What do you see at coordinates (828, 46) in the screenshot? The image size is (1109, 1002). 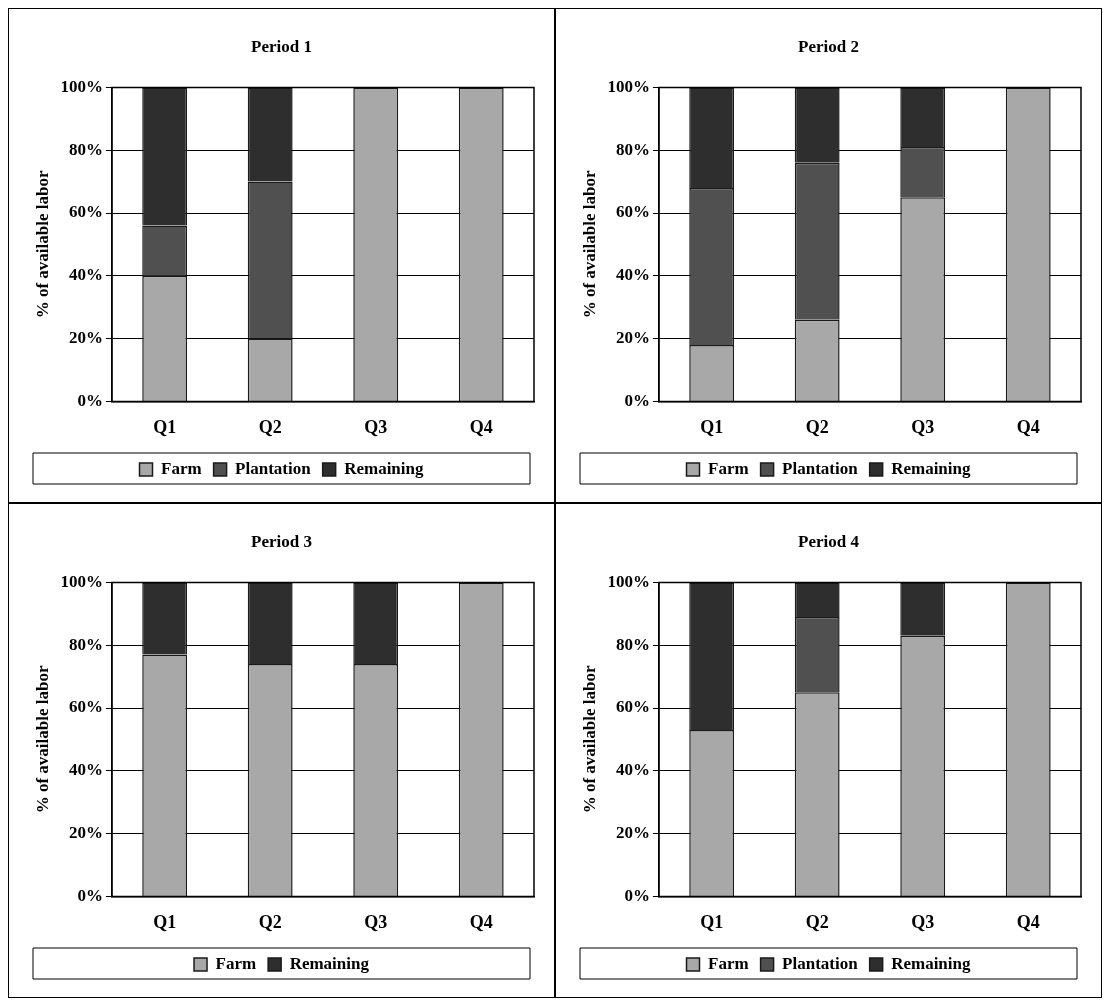 I see `chart-title: Period 2` at bounding box center [828, 46].